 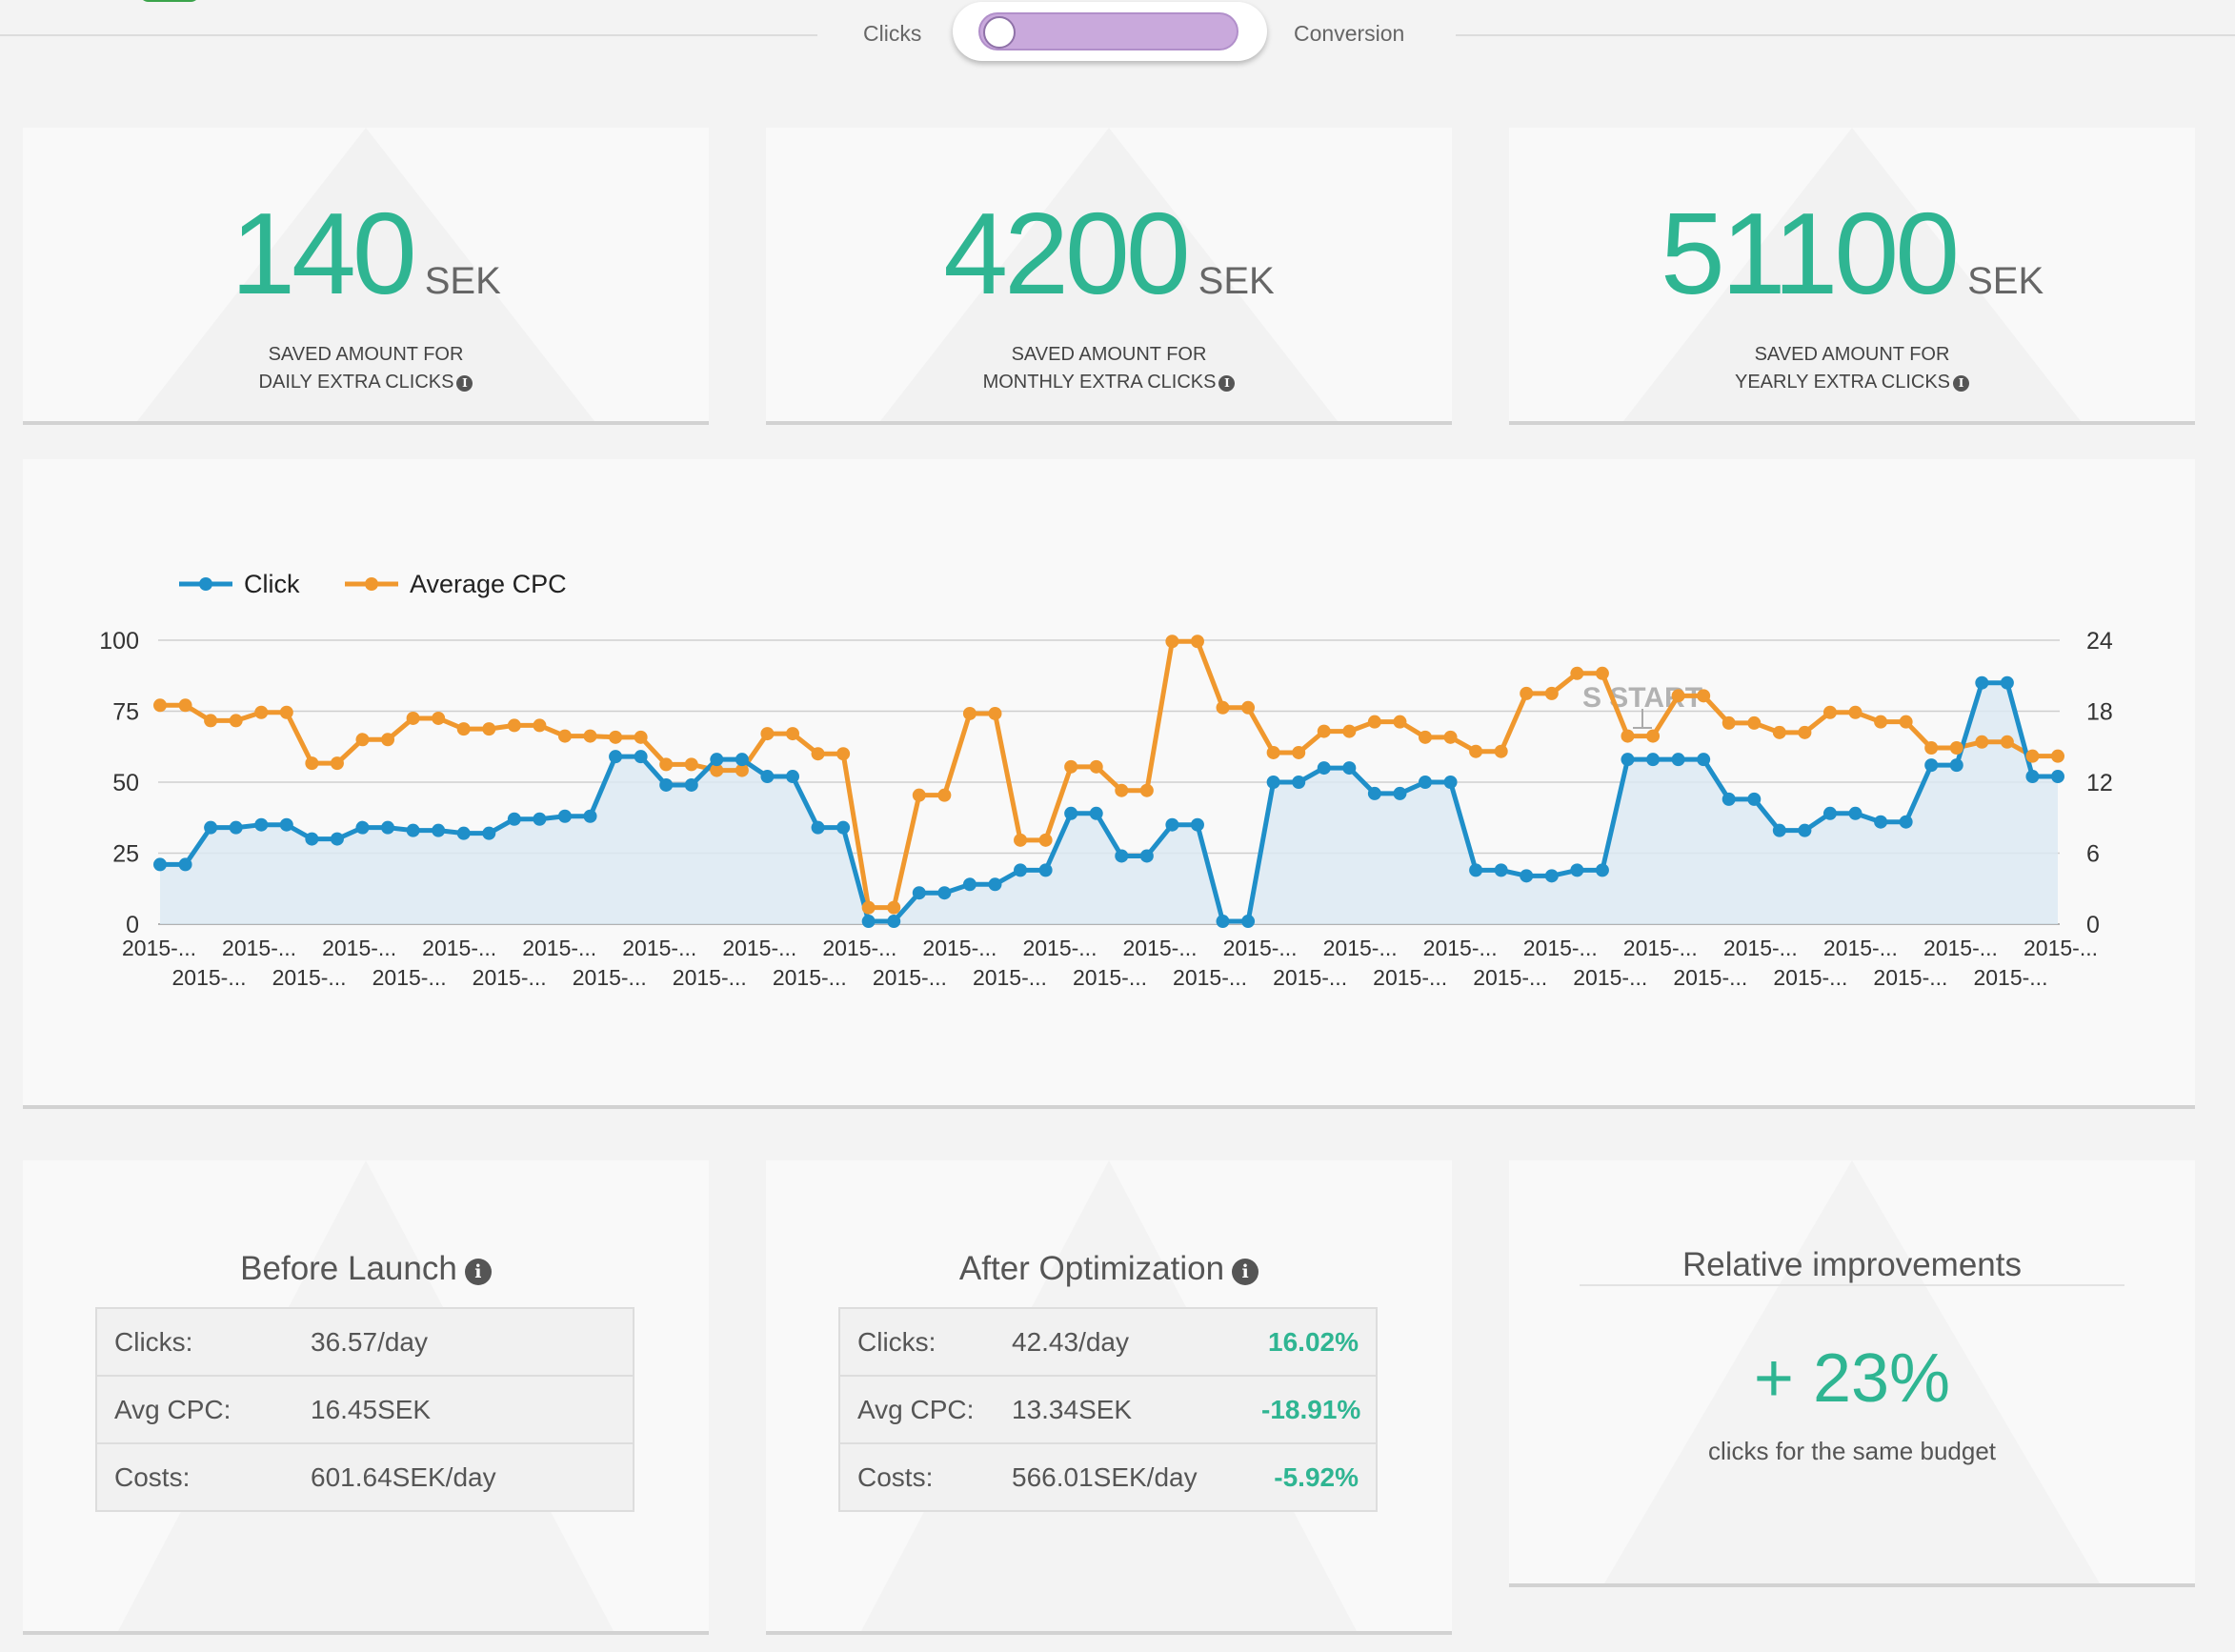 I want to click on table-row: Clicks: 42.43/day 16.02%, so click(x=1108, y=1342).